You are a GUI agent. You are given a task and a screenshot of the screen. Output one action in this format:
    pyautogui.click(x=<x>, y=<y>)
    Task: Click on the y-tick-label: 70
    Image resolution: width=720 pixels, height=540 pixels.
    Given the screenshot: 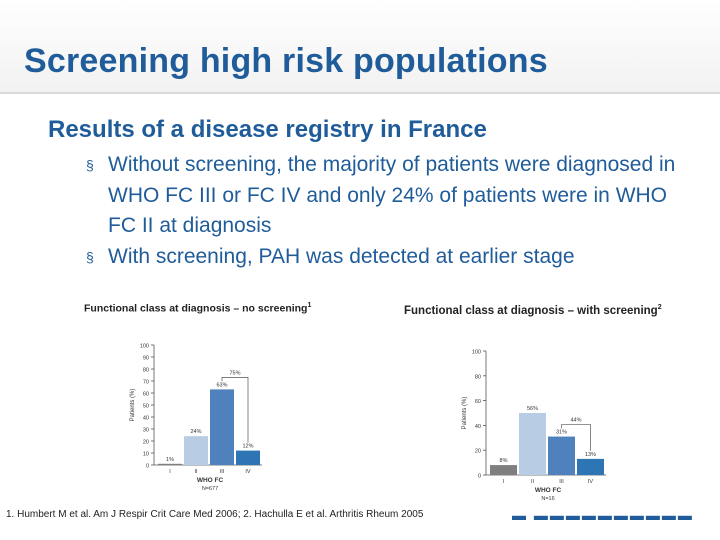 What is the action you would take?
    pyautogui.click(x=146, y=383)
    